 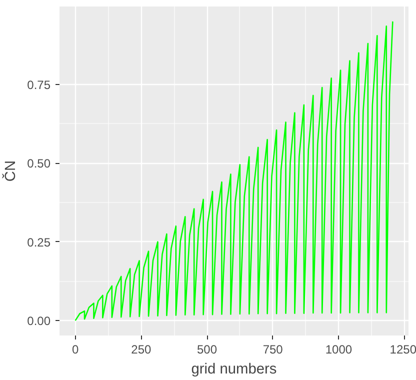 I want to click on y-axis-title: ČN, so click(x=11, y=171).